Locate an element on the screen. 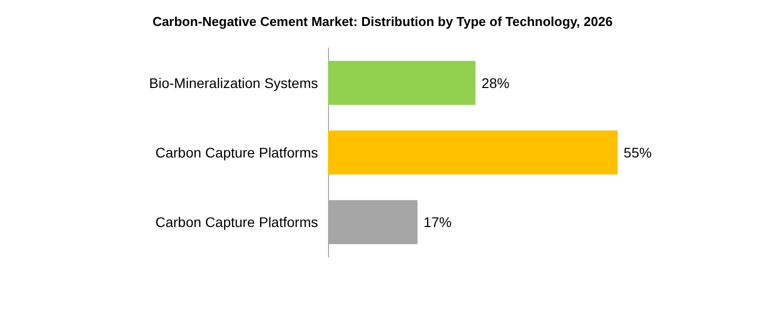 This screenshot has height=325, width=765. data-label: 55% is located at coordinates (638, 152).